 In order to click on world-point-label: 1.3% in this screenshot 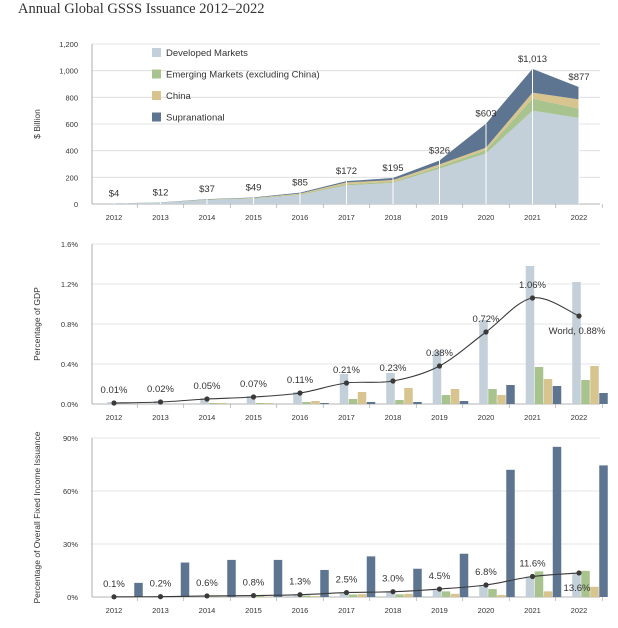, I will do `click(300, 582)`.